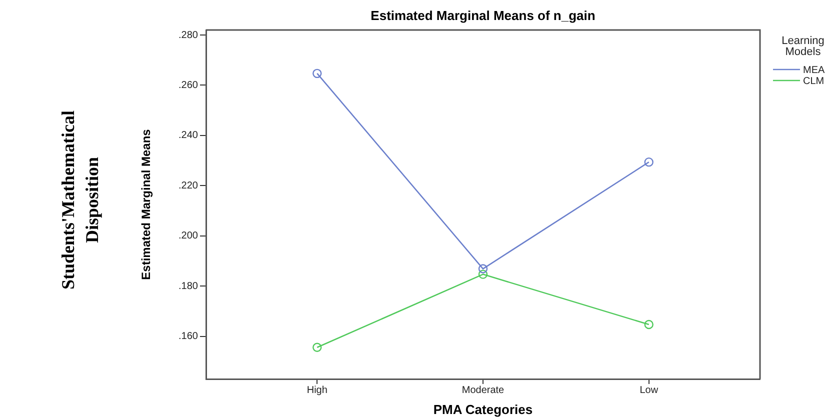 This screenshot has width=837, height=419. Describe the element at coordinates (649, 390) in the screenshot. I see `x-tick-label: Low` at that location.